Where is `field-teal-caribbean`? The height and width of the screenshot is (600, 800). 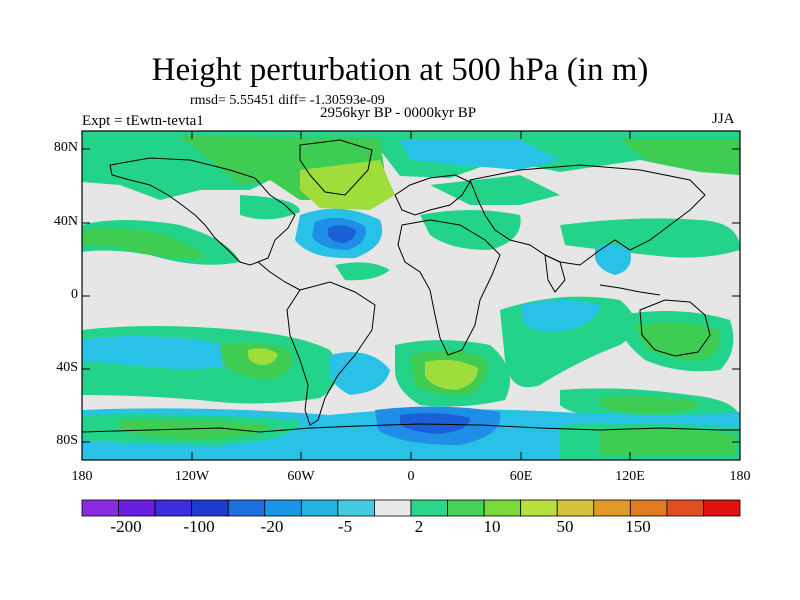 field-teal-caribbean is located at coordinates (362, 271).